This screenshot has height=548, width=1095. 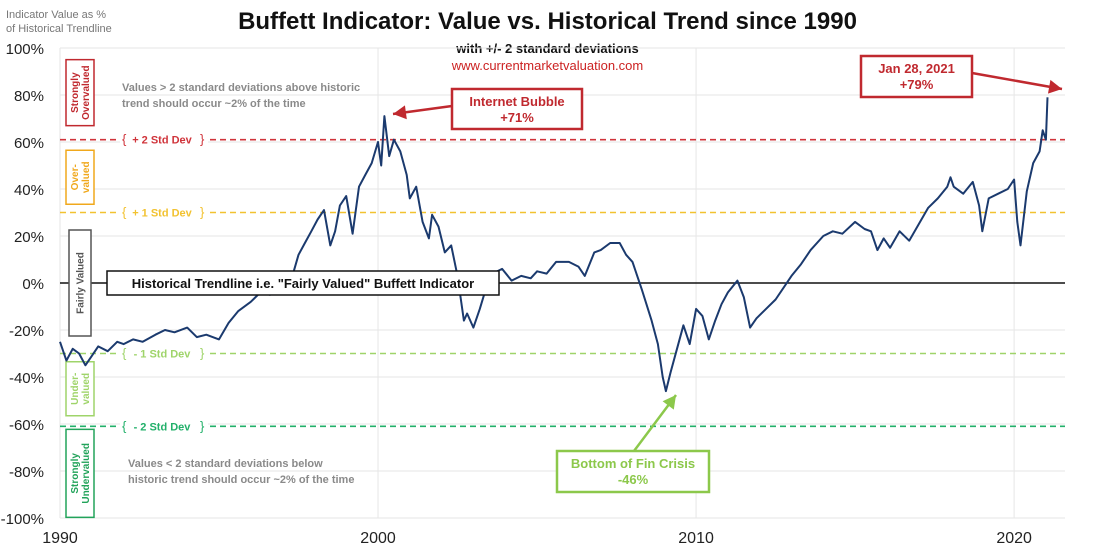 What do you see at coordinates (29, 143) in the screenshot?
I see `y-tick-label: 60%` at bounding box center [29, 143].